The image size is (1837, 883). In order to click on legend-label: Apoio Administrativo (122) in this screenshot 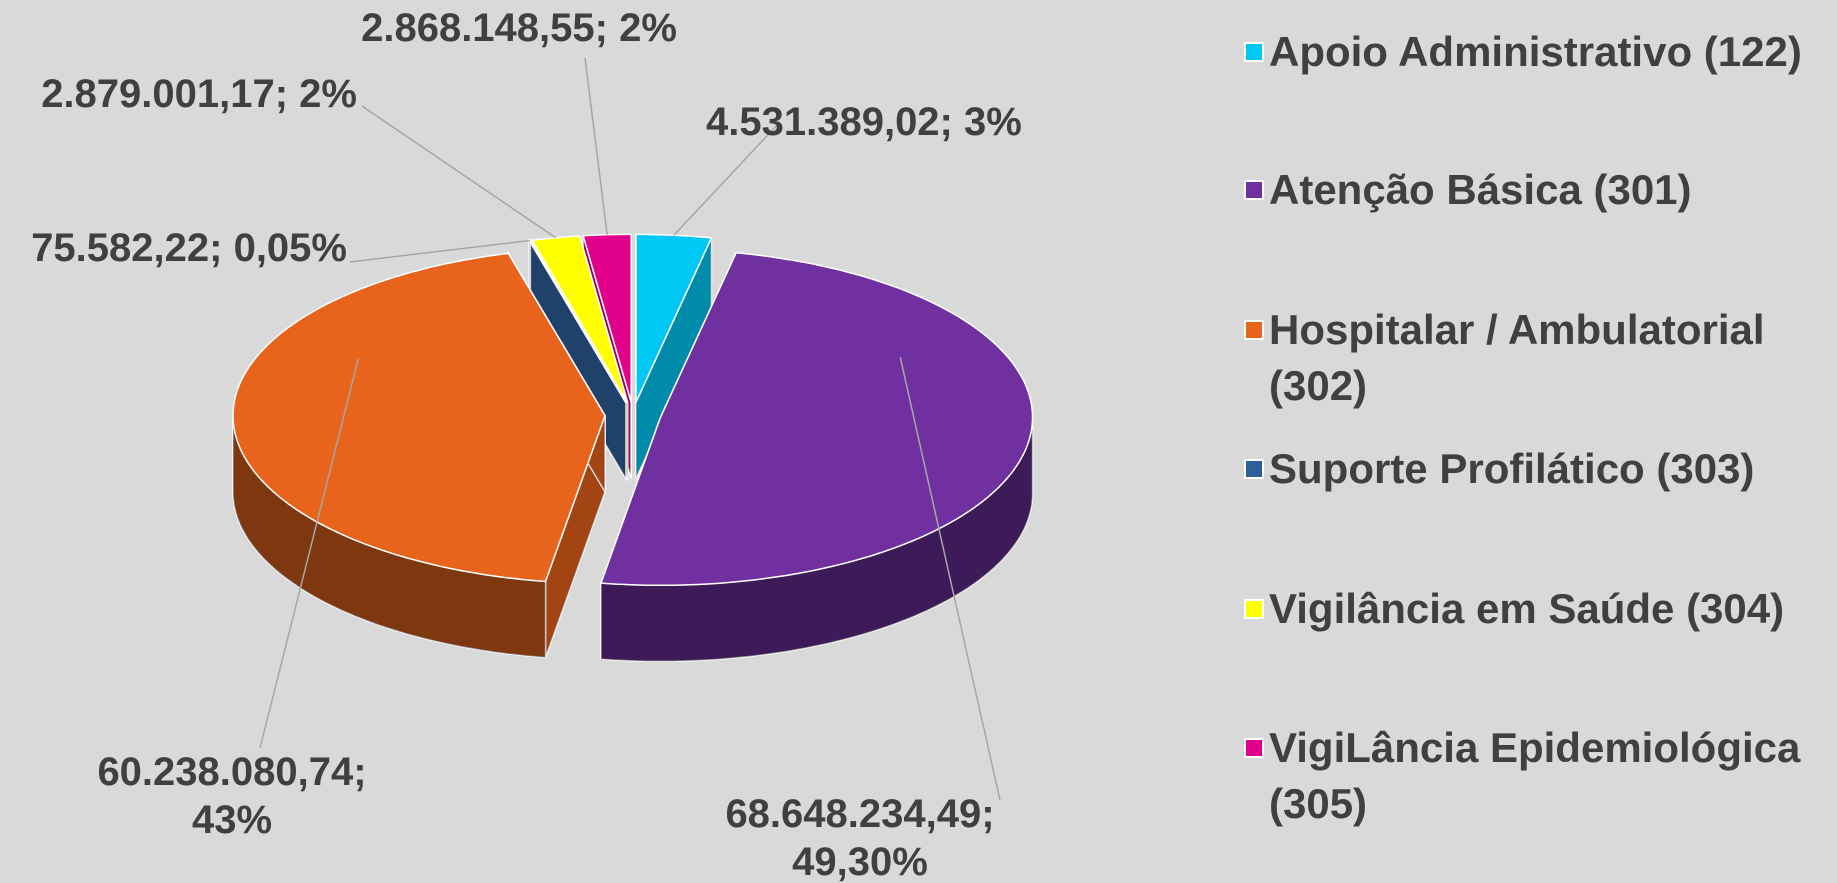, I will do `click(1535, 51)`.